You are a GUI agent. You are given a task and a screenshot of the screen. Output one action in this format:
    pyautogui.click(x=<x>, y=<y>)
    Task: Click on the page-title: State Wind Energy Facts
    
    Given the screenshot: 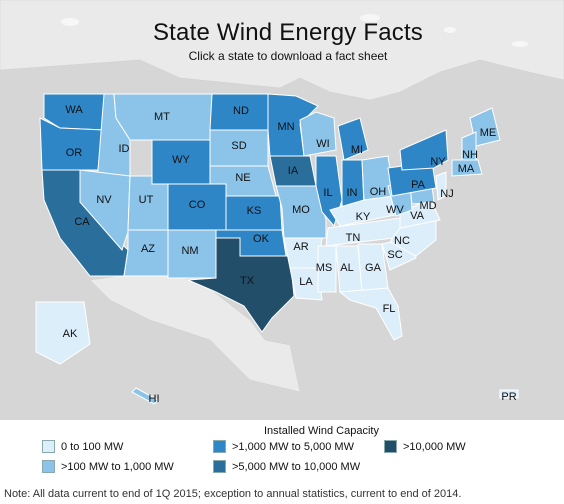 What is the action you would take?
    pyautogui.click(x=288, y=32)
    